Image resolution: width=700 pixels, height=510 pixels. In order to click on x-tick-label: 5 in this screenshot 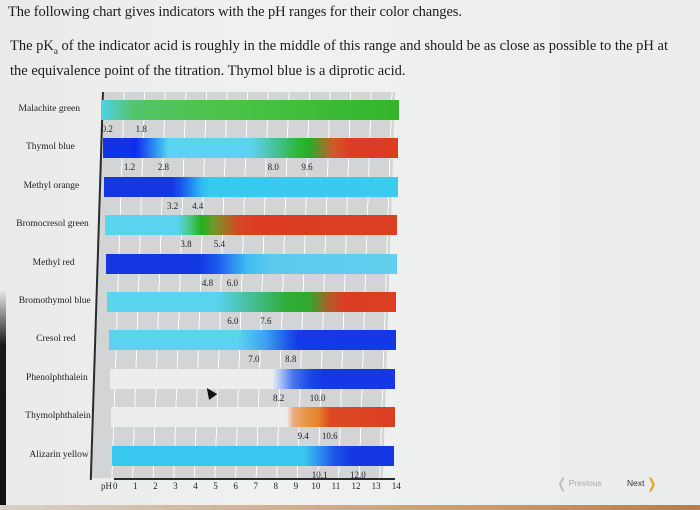, I will do `click(215, 486)`.